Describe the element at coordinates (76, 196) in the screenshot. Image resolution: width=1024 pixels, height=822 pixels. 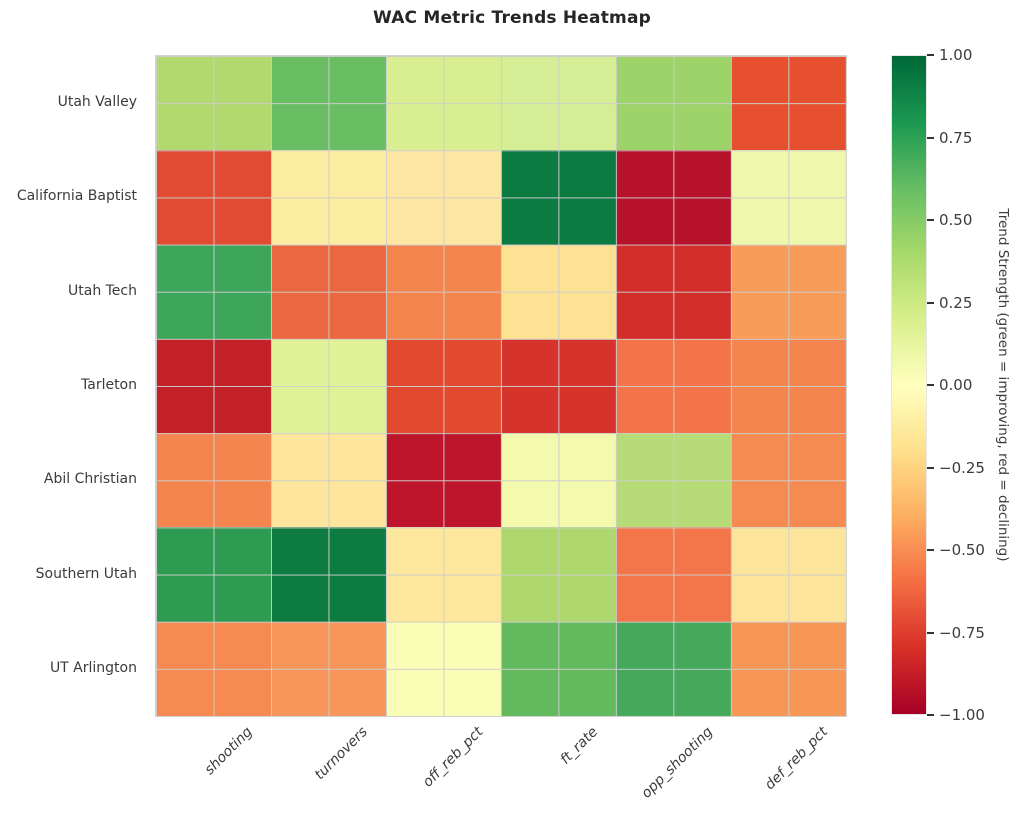
I see `y-tick-label: California Baptist` at that location.